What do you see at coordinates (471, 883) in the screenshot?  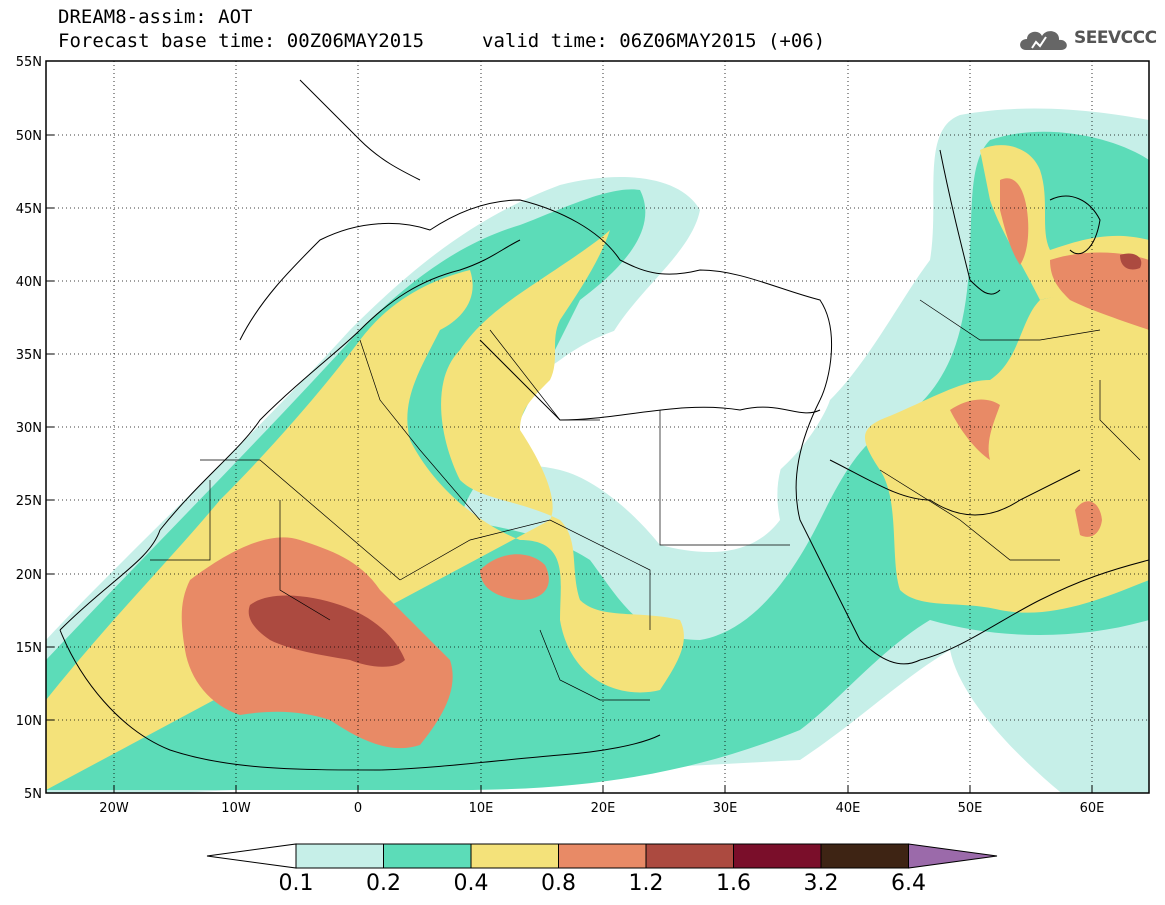 I see `colorbar-label: 0.4` at bounding box center [471, 883].